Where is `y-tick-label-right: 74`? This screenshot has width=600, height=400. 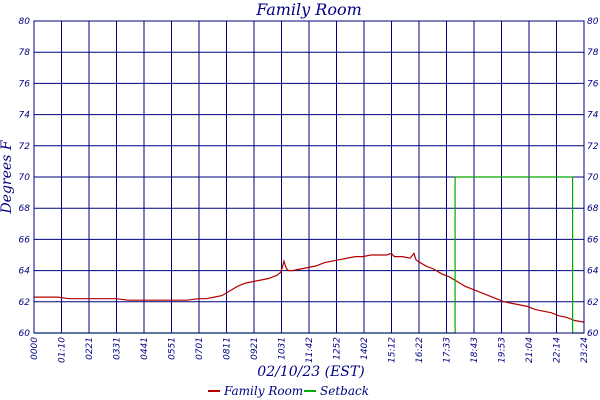 y-tick-label-right: 74 is located at coordinates (593, 116).